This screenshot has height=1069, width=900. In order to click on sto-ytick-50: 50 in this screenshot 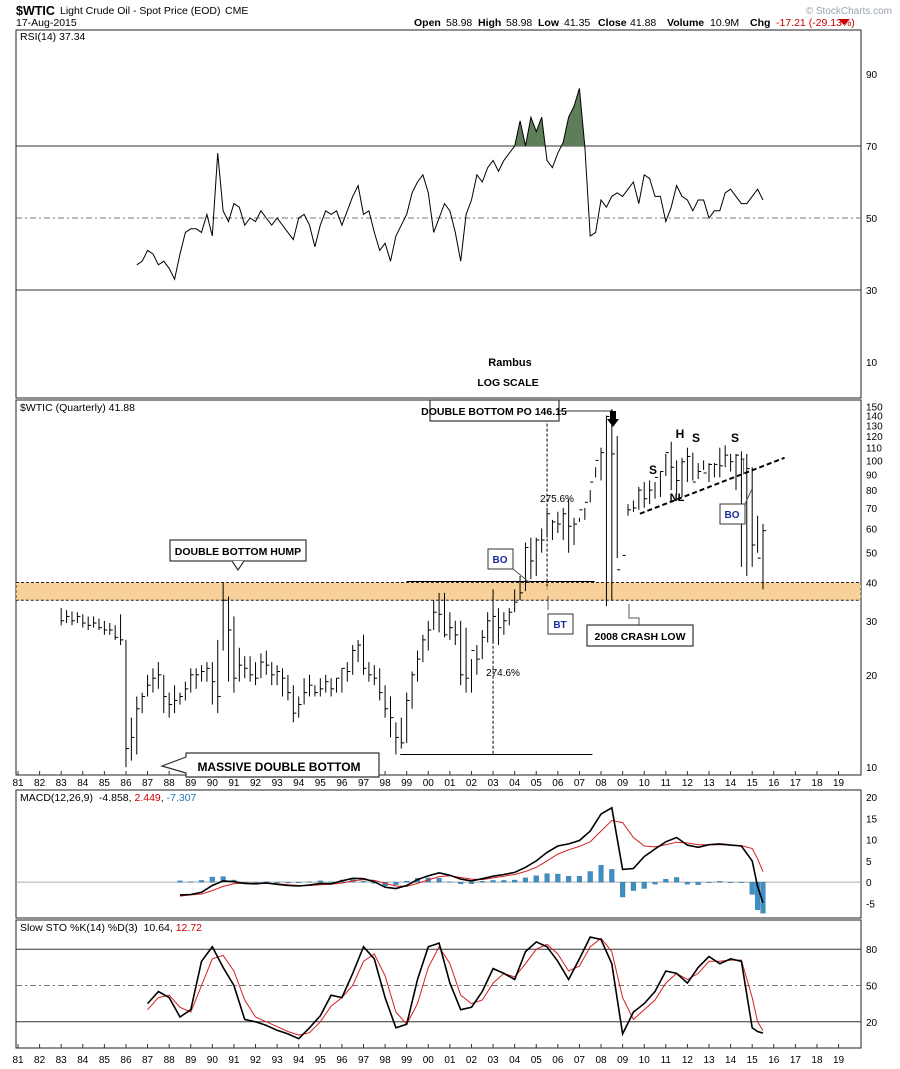, I will do `click(872, 987)`.